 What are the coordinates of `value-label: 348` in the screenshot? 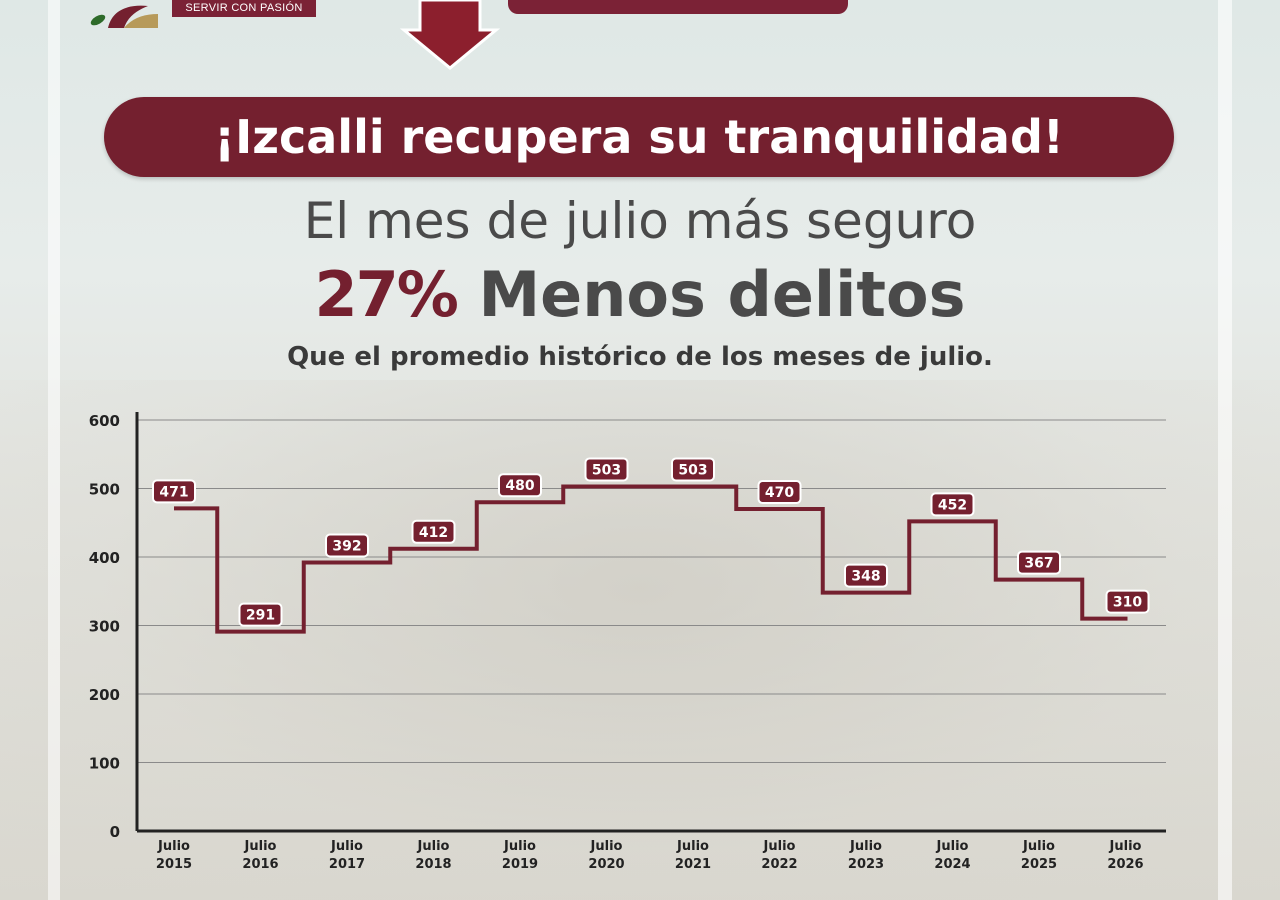 It's located at (865, 577).